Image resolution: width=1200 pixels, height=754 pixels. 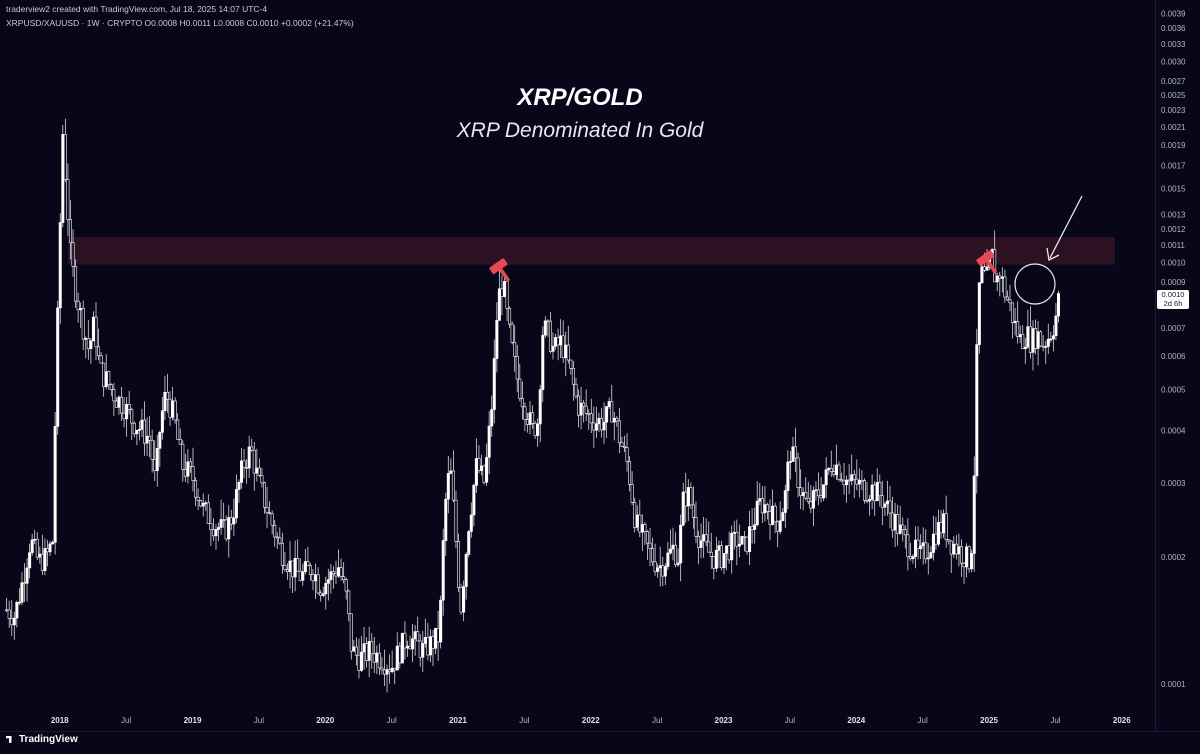 What do you see at coordinates (1173, 81) in the screenshot?
I see `y-tick-label: 0.0027` at bounding box center [1173, 81].